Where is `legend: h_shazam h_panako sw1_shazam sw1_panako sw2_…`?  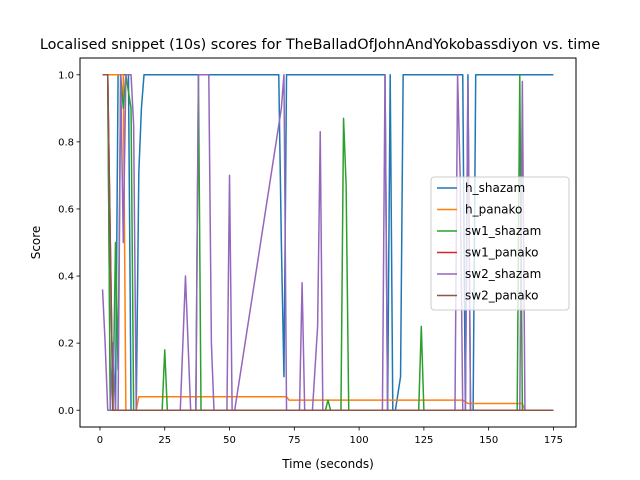 legend: h_shazam h_panako sw1_shazam sw1_panako sw2_… is located at coordinates (500, 243).